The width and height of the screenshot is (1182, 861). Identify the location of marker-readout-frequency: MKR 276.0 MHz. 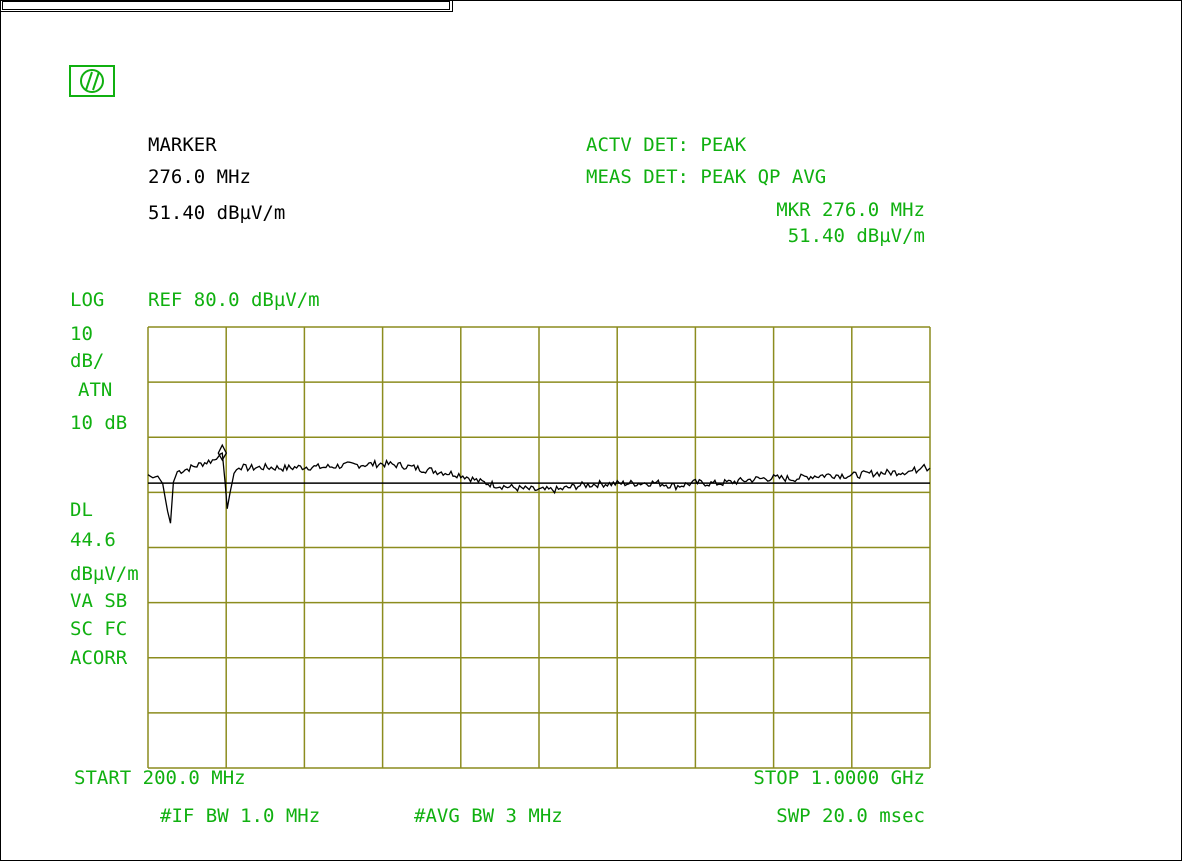
(850, 210).